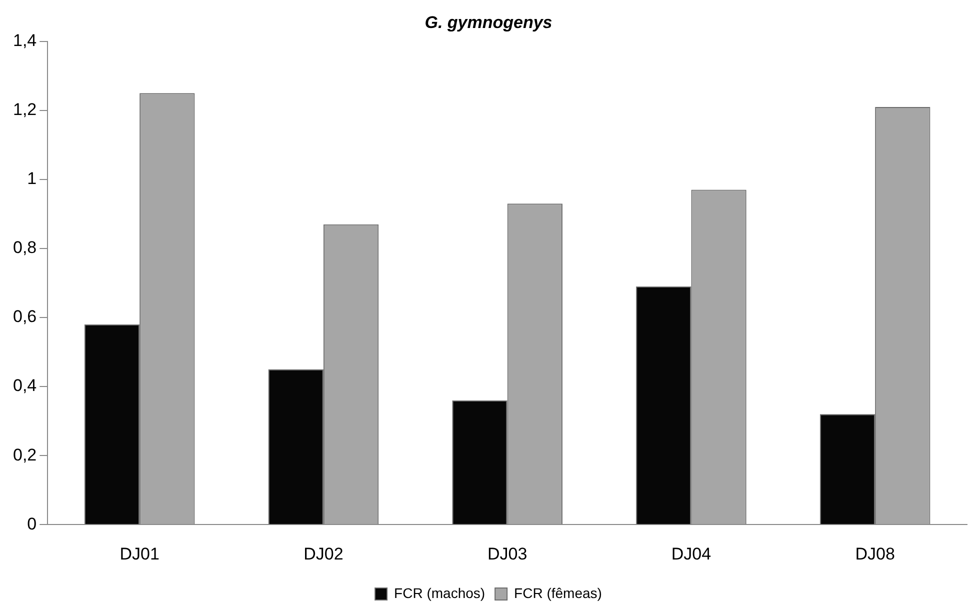 This screenshot has width=977, height=616. Describe the element at coordinates (507, 554) in the screenshot. I see `x-tick-label: DJ03` at that location.